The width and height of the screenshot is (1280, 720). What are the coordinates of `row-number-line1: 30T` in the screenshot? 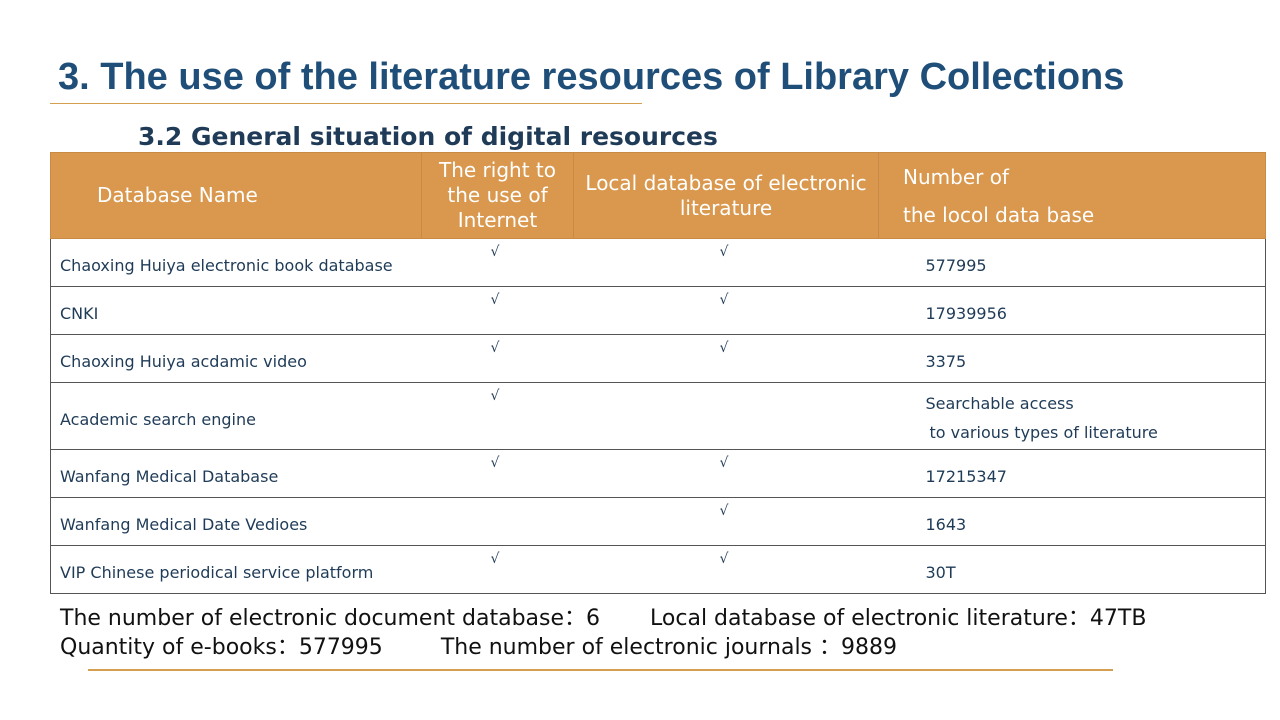 It's located at (940, 572).